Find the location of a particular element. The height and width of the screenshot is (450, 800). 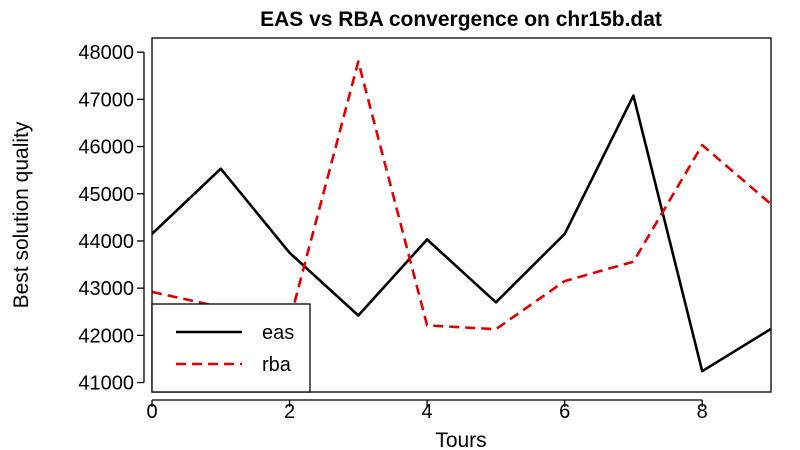

x-axis: 0 2 4 6 8 is located at coordinates (427, 411).